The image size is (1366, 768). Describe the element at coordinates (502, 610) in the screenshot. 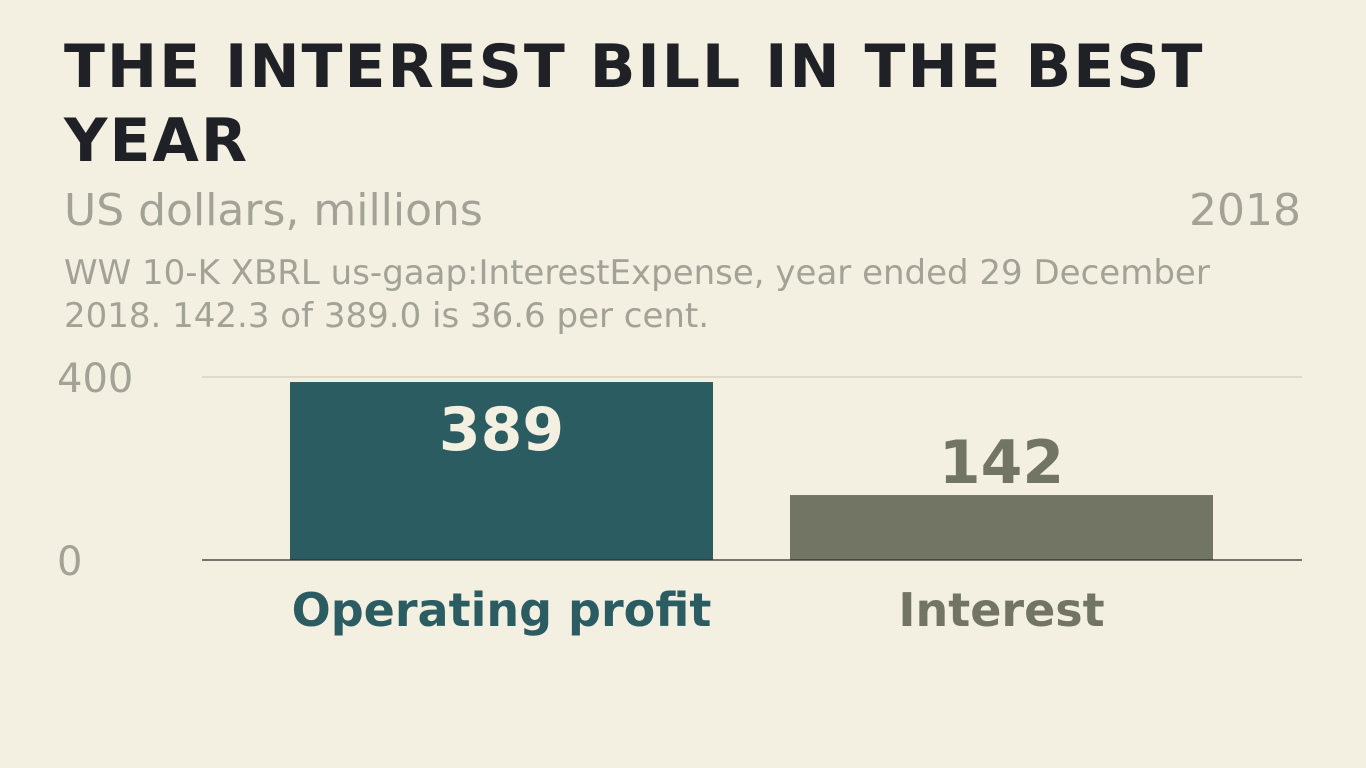

I see `category-label: Operating profit` at that location.